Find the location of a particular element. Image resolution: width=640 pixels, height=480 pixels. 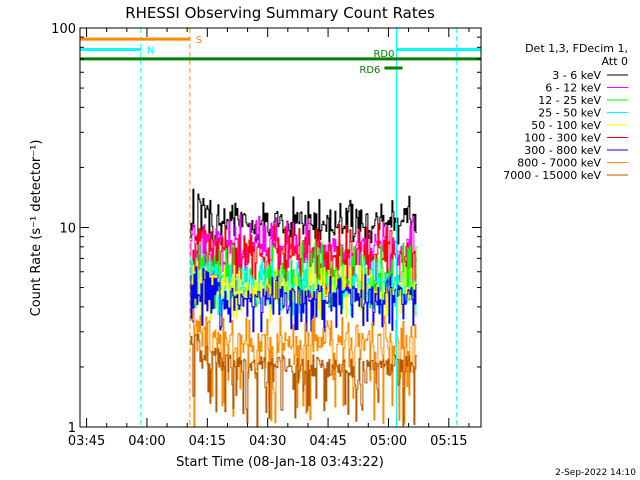

legend-entry-label: 100 - 300 keV is located at coordinates (562, 138).